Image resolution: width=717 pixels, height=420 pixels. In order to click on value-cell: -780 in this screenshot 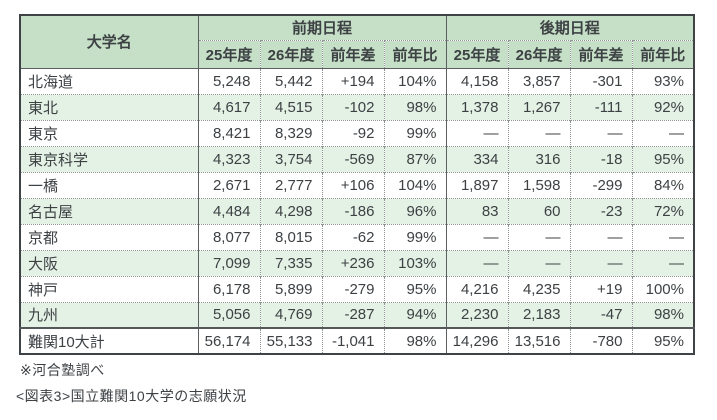, I will do `click(600, 340)`.